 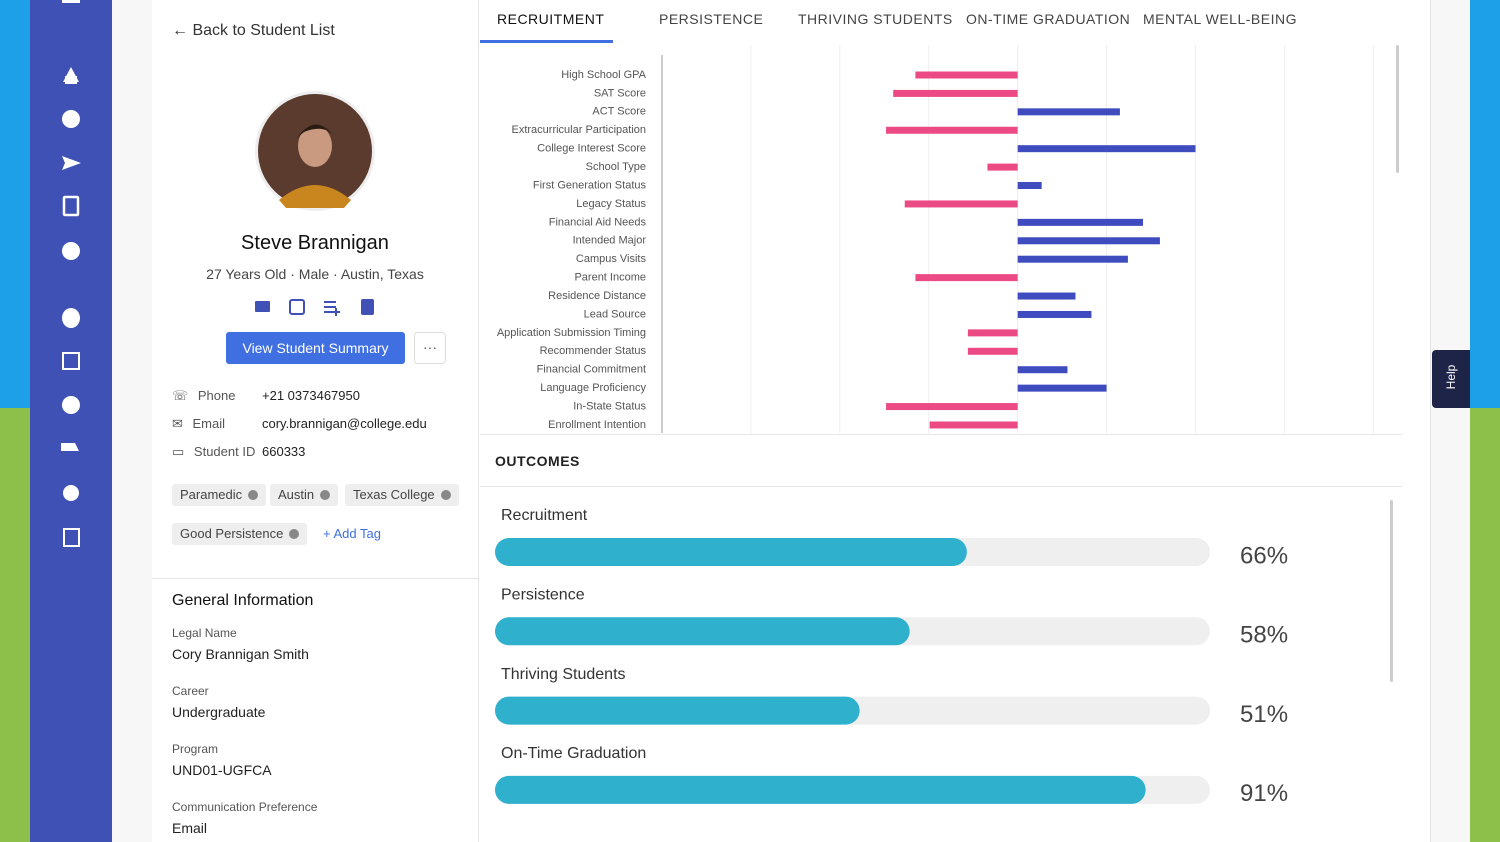 What do you see at coordinates (315, 578) in the screenshot?
I see `divider` at bounding box center [315, 578].